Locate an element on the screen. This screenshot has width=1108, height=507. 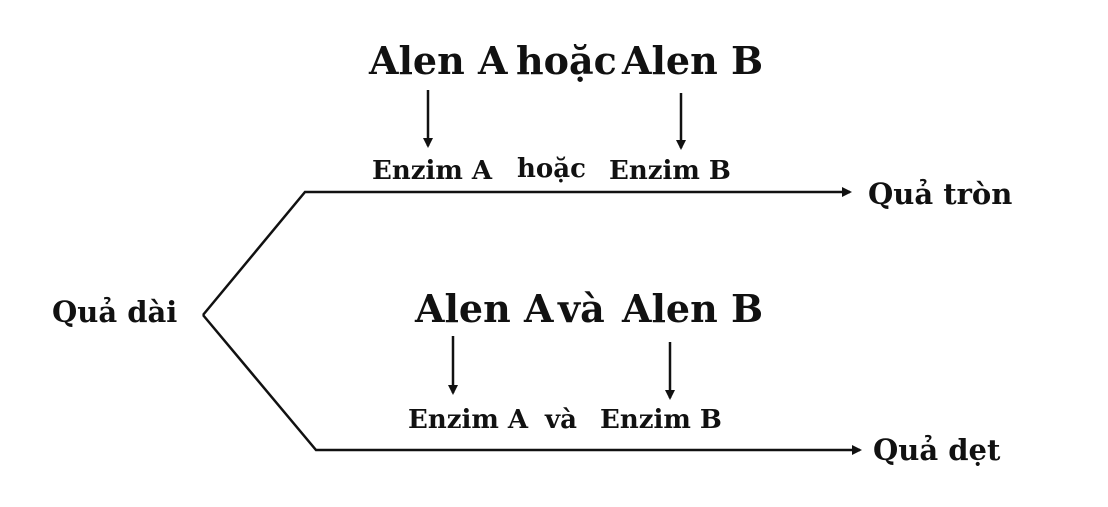
upper-allele-a-label: Alen A is located at coordinates (438, 60).